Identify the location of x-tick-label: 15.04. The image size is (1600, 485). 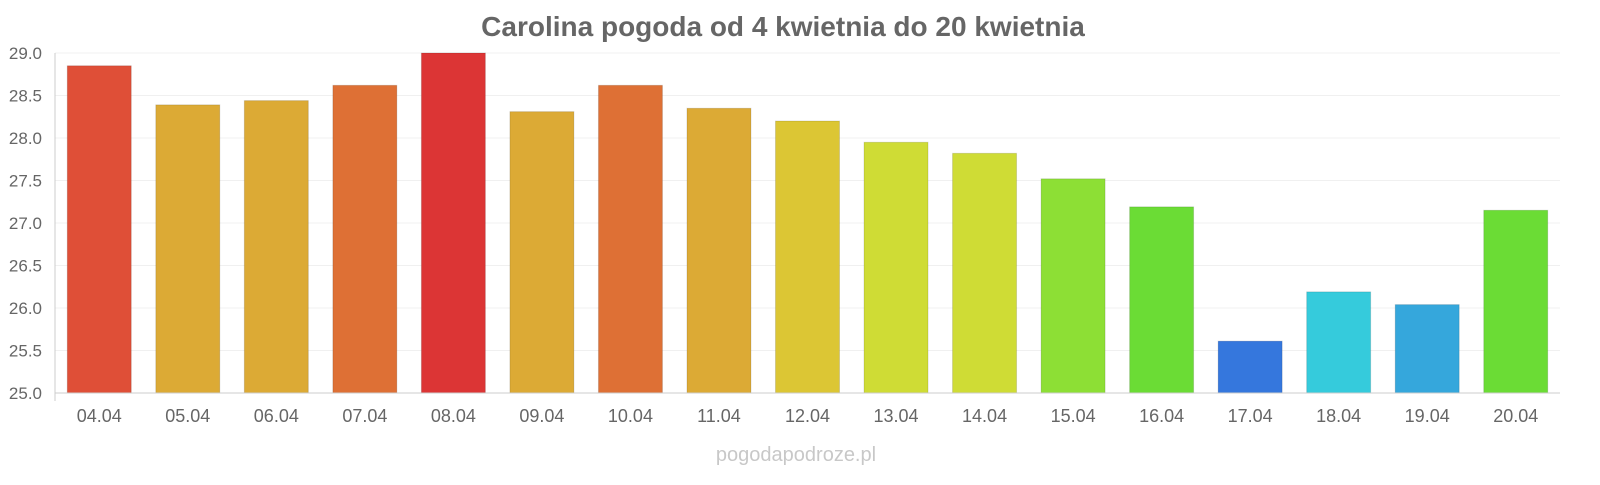
(1073, 416).